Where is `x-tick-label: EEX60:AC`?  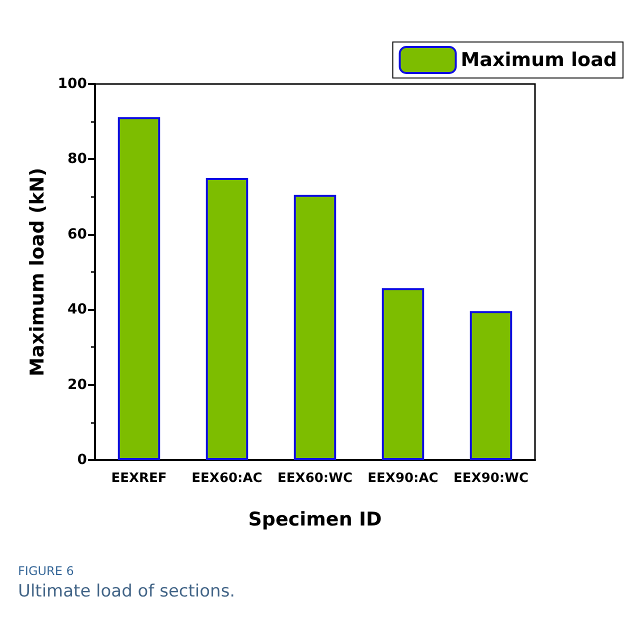 x-tick-label: EEX60:AC is located at coordinates (227, 478).